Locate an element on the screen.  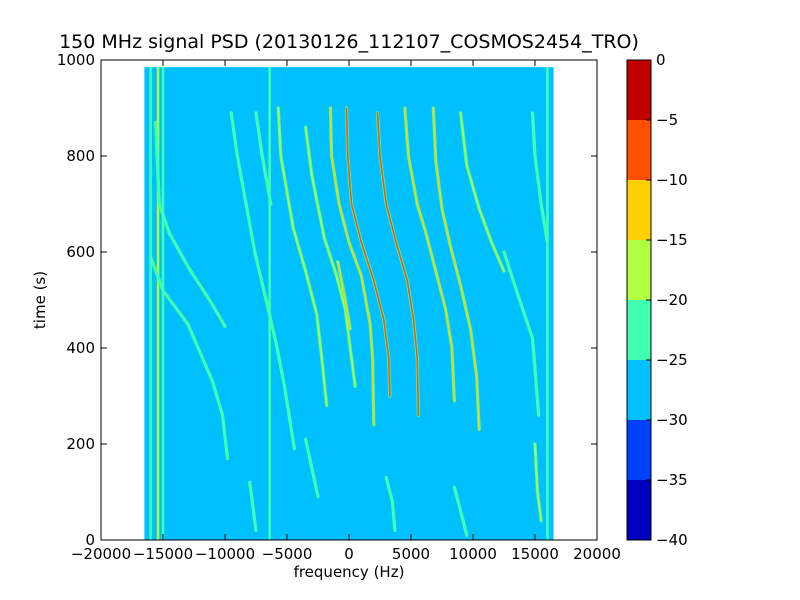
y-tick-label: 400 is located at coordinates (80, 348).